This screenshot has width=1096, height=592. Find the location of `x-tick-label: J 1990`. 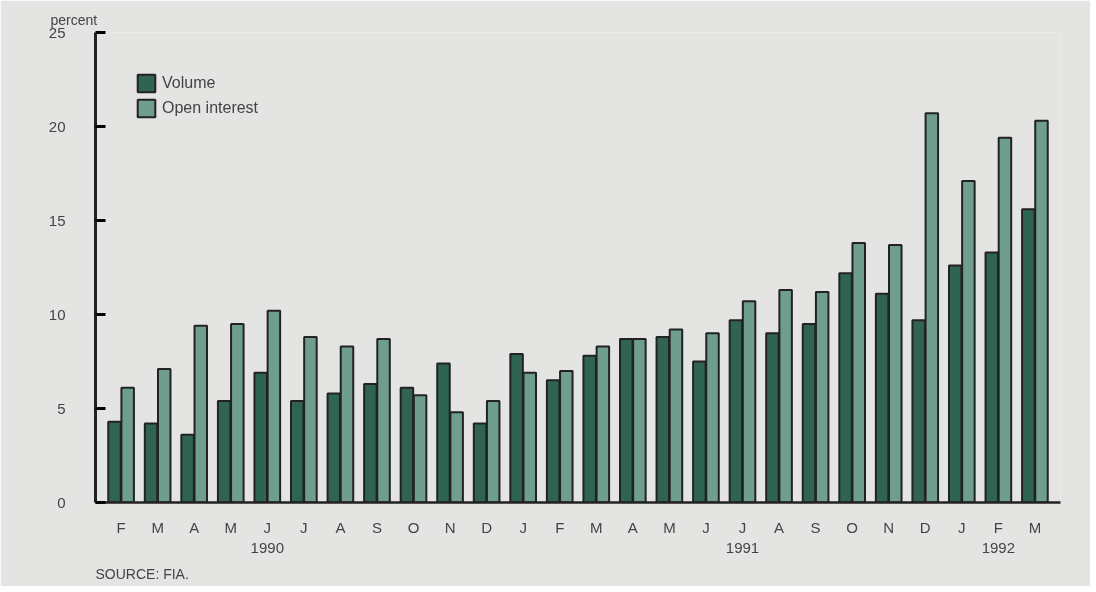

x-tick-label: J 1990 is located at coordinates (267, 537).